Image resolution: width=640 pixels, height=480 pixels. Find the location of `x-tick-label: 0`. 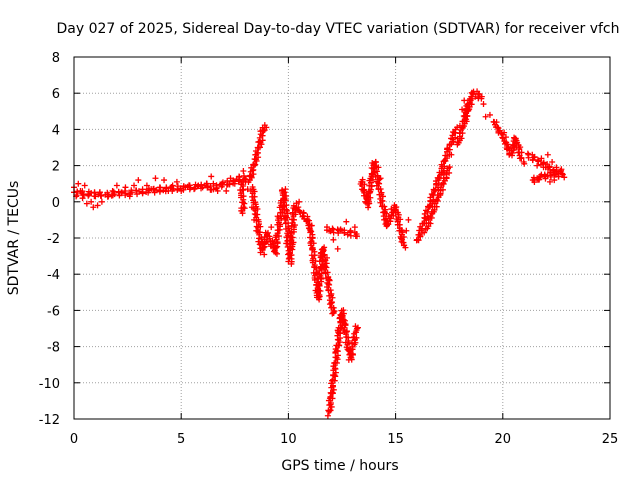

x-tick-label: 0 is located at coordinates (74, 439).